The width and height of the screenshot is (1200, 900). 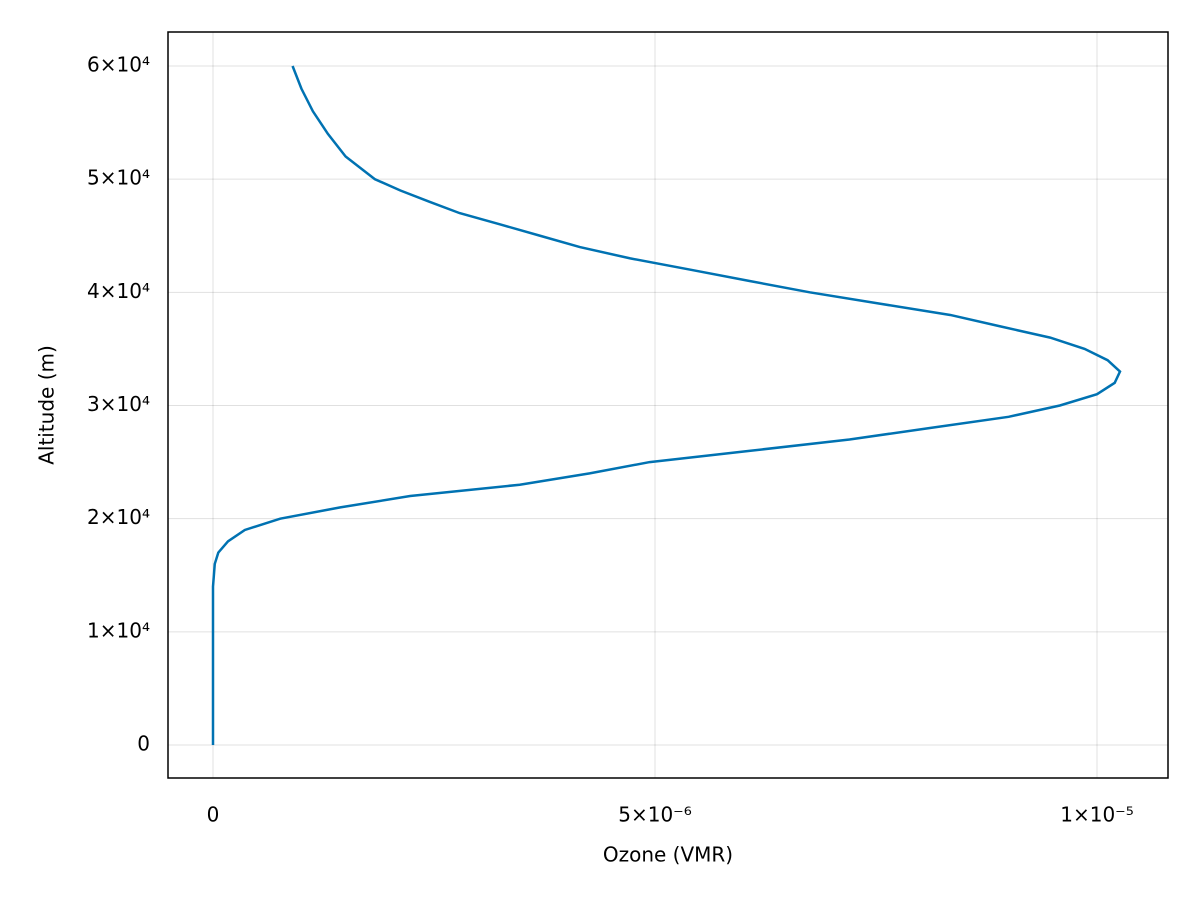 What do you see at coordinates (118, 64) in the screenshot?
I see `y-tick-label: 6×10⁴` at bounding box center [118, 64].